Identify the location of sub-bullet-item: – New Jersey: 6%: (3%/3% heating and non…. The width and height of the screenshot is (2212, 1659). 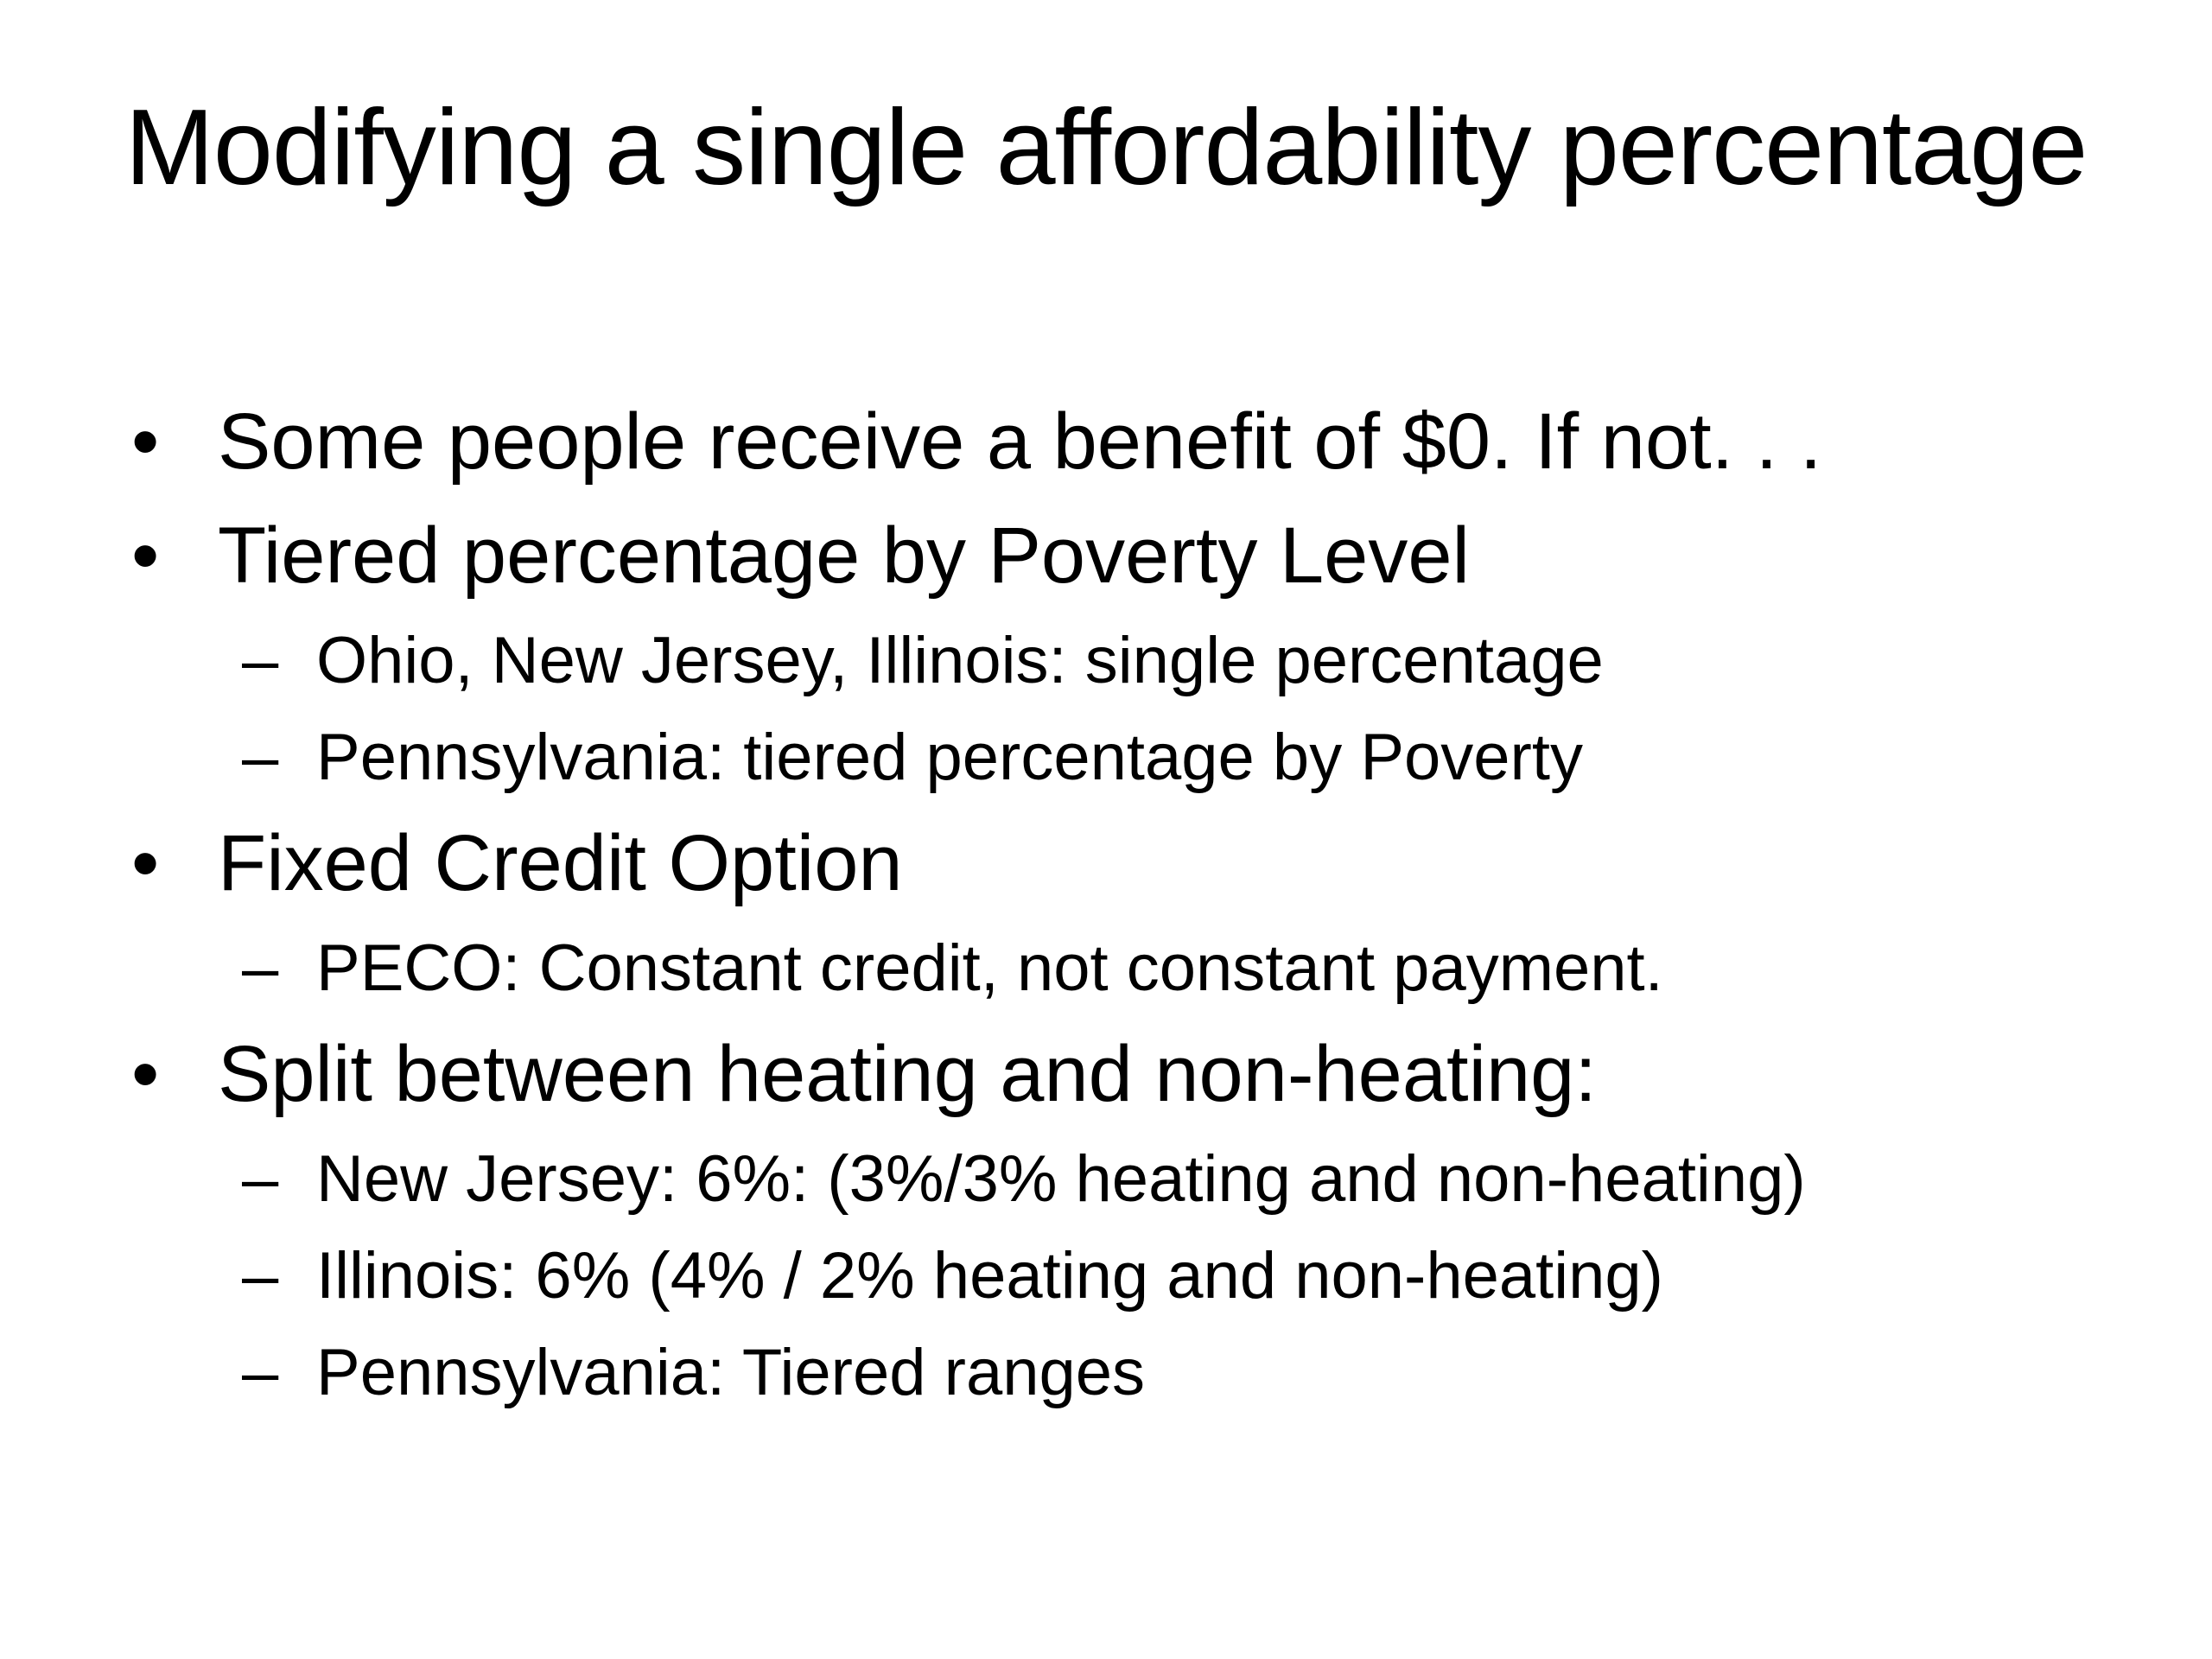
(1125, 1179).